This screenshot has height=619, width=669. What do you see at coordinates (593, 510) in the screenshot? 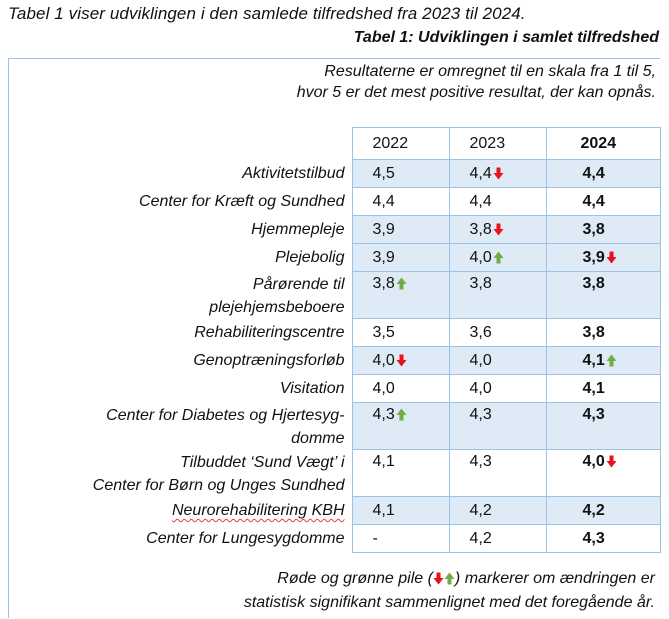
I see `value-2024: 4,2` at bounding box center [593, 510].